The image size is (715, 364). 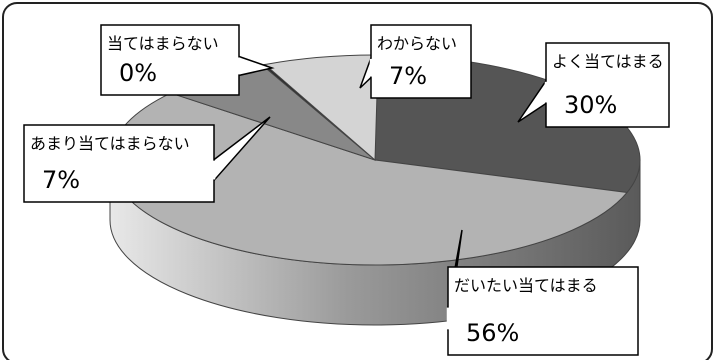 I want to click on slice-label: だいたい当てはまる, so click(x=526, y=285).